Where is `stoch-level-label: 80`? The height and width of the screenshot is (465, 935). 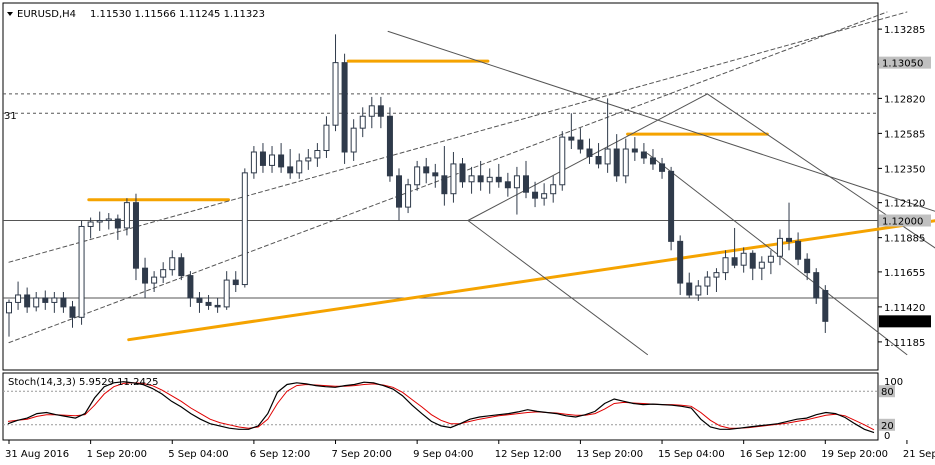
stoch-level-label: 80 is located at coordinates (887, 392).